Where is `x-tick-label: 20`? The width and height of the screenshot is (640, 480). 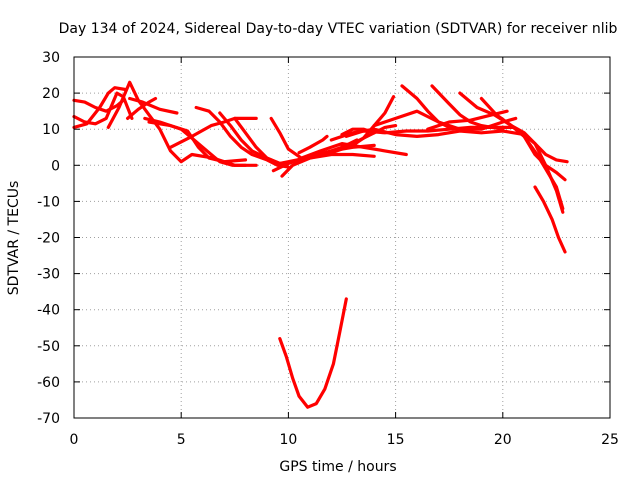
x-tick-label: 20 is located at coordinates (503, 440).